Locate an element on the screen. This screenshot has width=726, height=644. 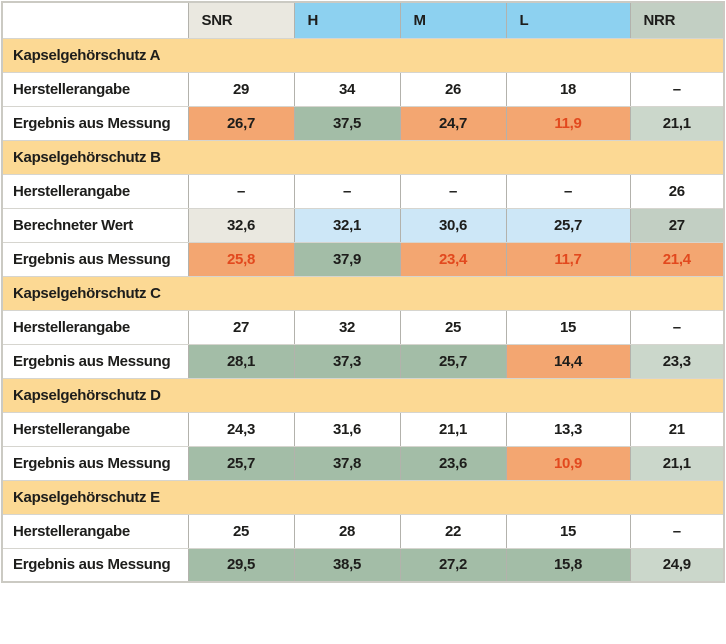
value-cell: 23,4 is located at coordinates (453, 259).